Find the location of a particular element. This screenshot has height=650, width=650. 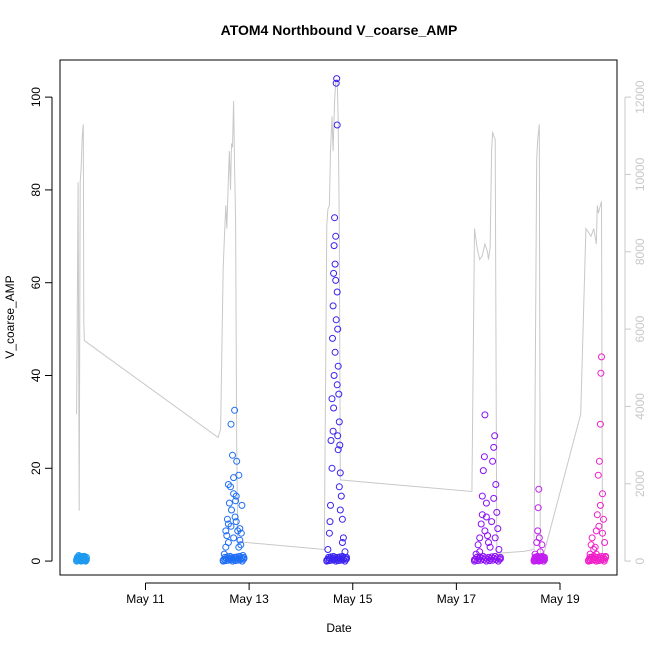

y2-tick-label: 0 is located at coordinates (640, 560).